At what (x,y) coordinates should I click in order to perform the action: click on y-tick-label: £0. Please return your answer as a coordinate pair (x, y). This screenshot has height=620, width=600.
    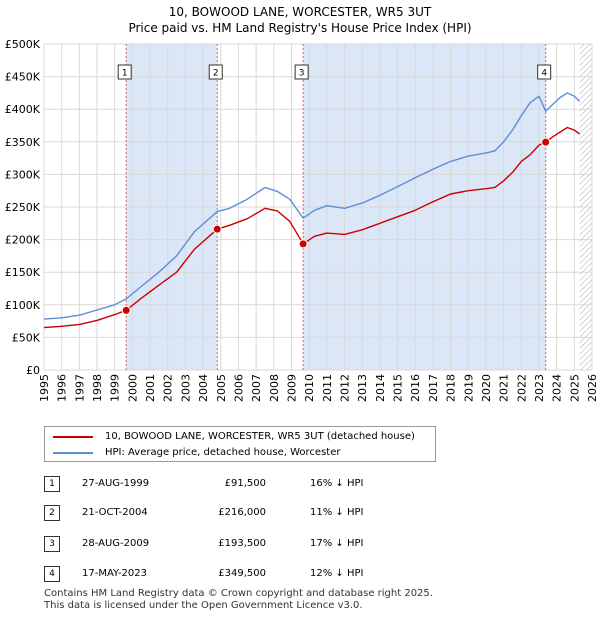
    Looking at the image, I should click on (33, 370).